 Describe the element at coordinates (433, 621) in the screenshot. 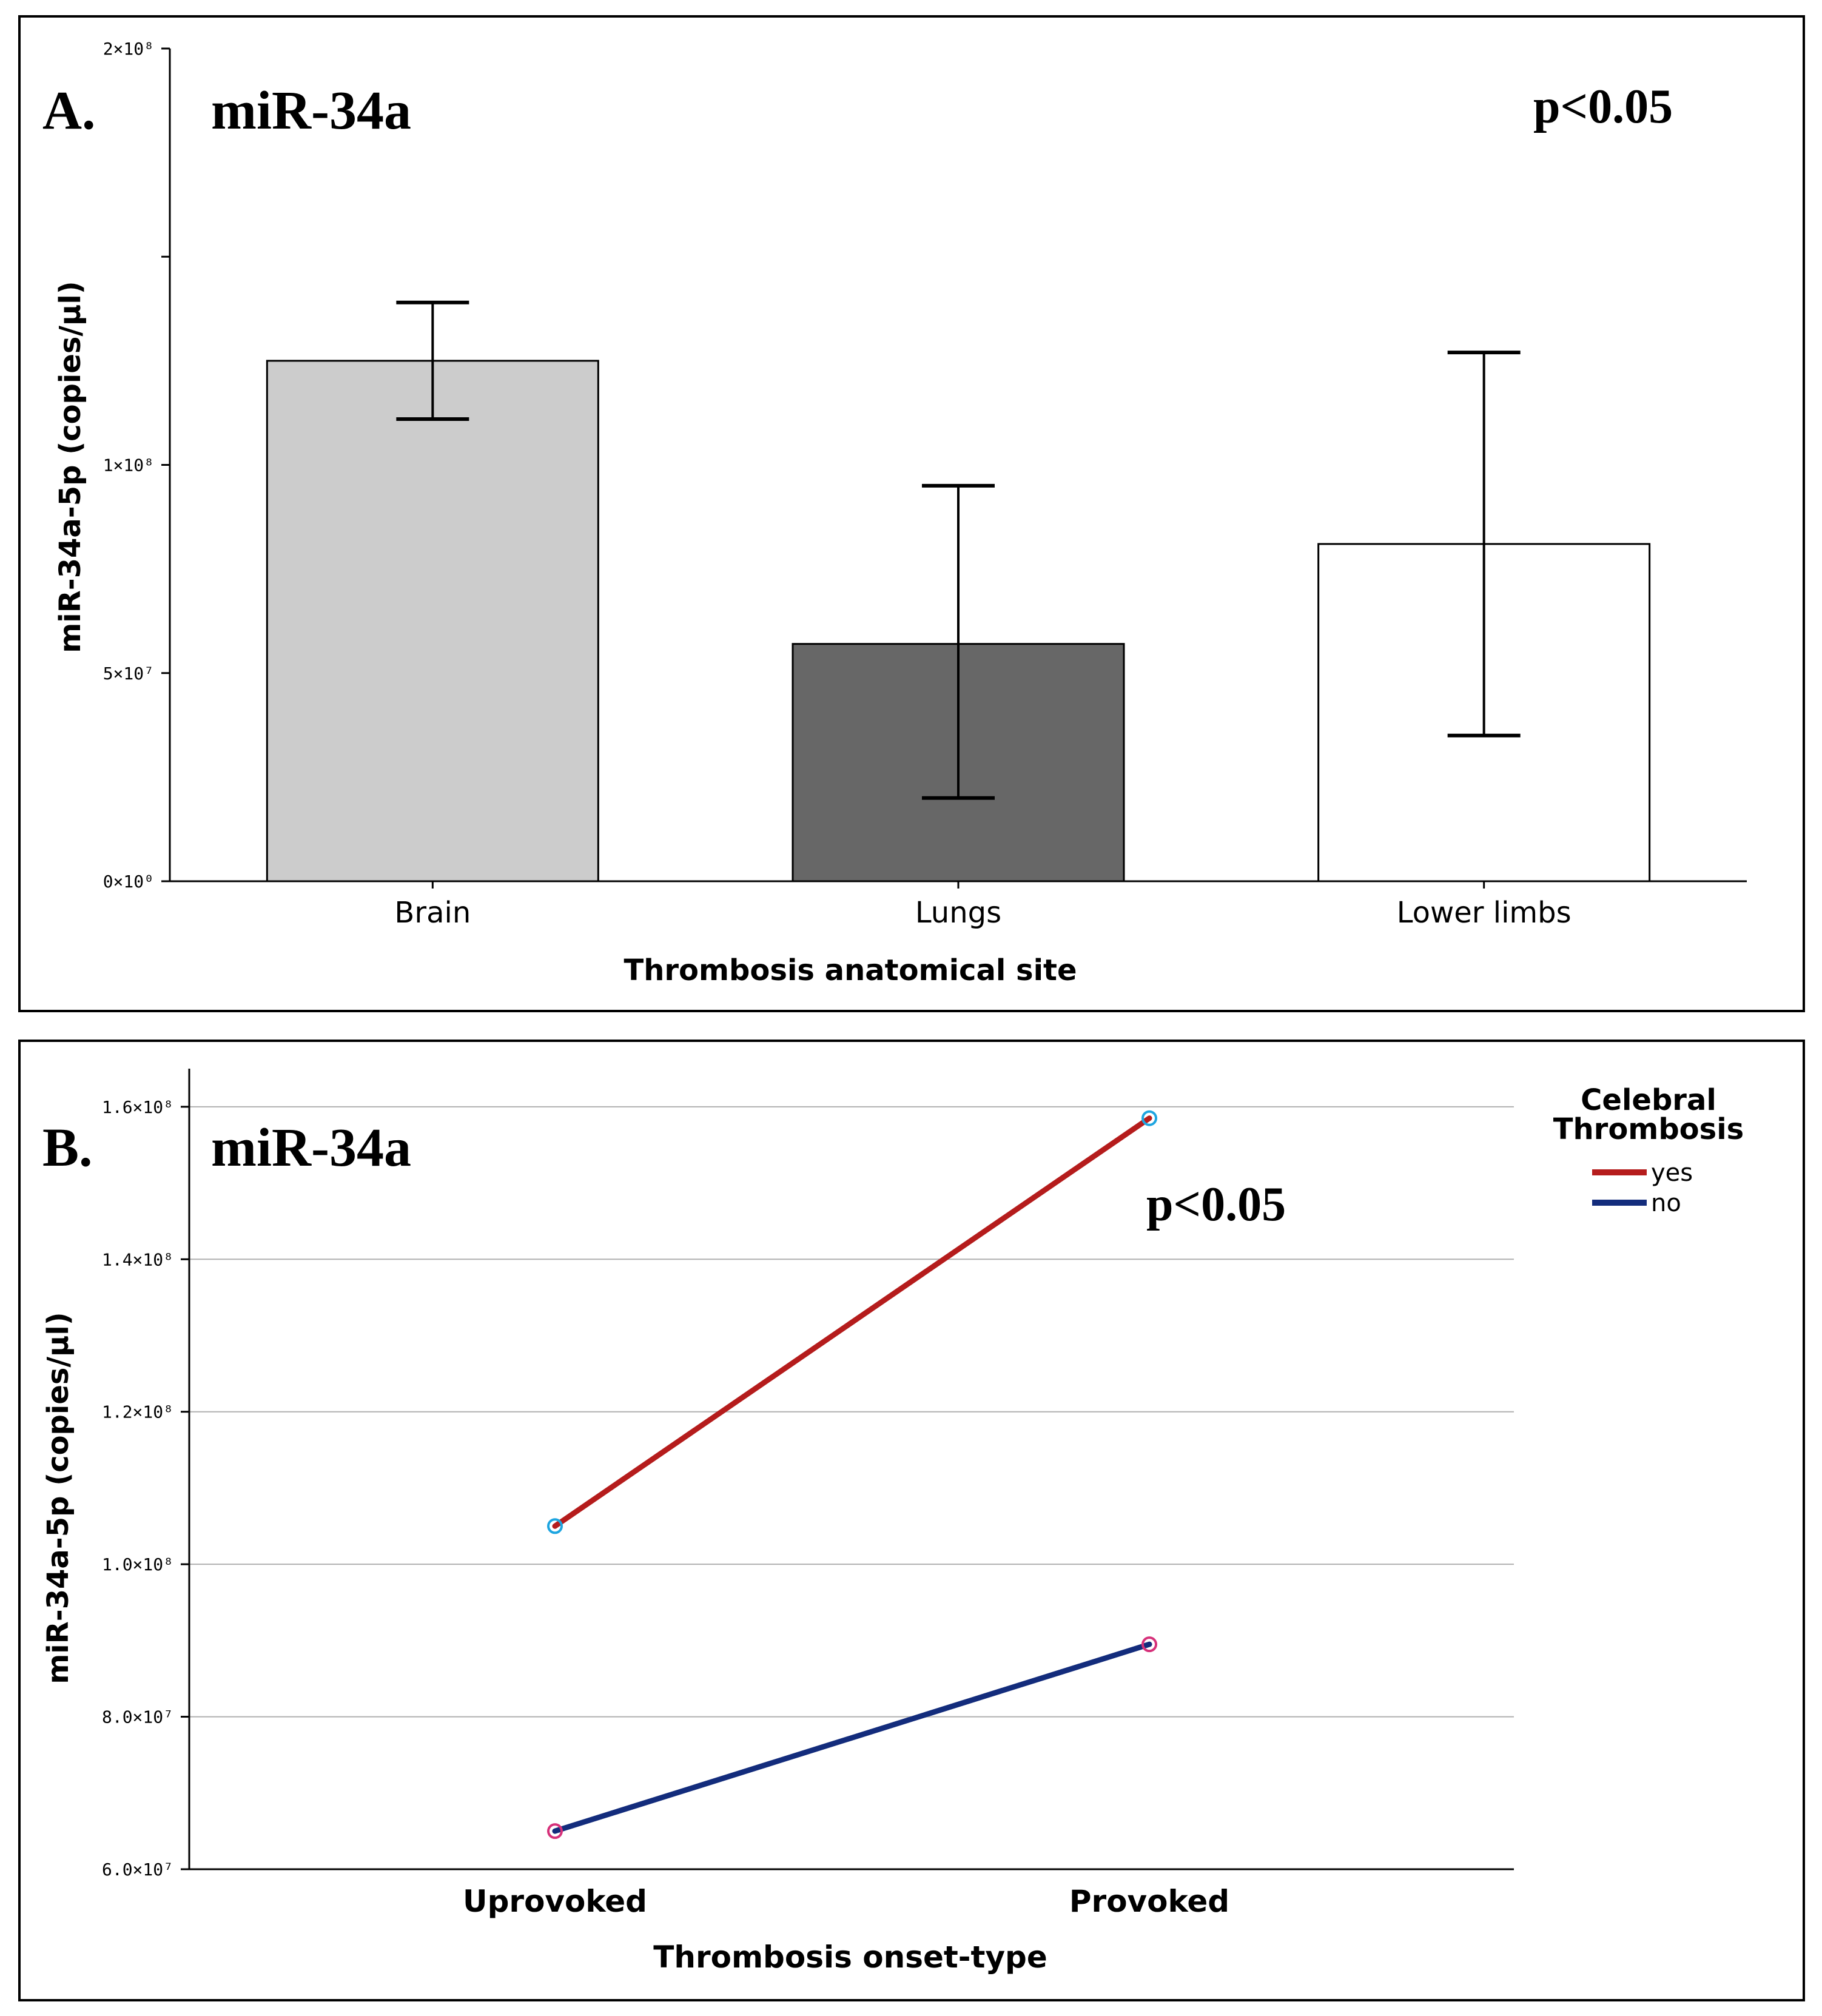

I see `bar-brain` at that location.